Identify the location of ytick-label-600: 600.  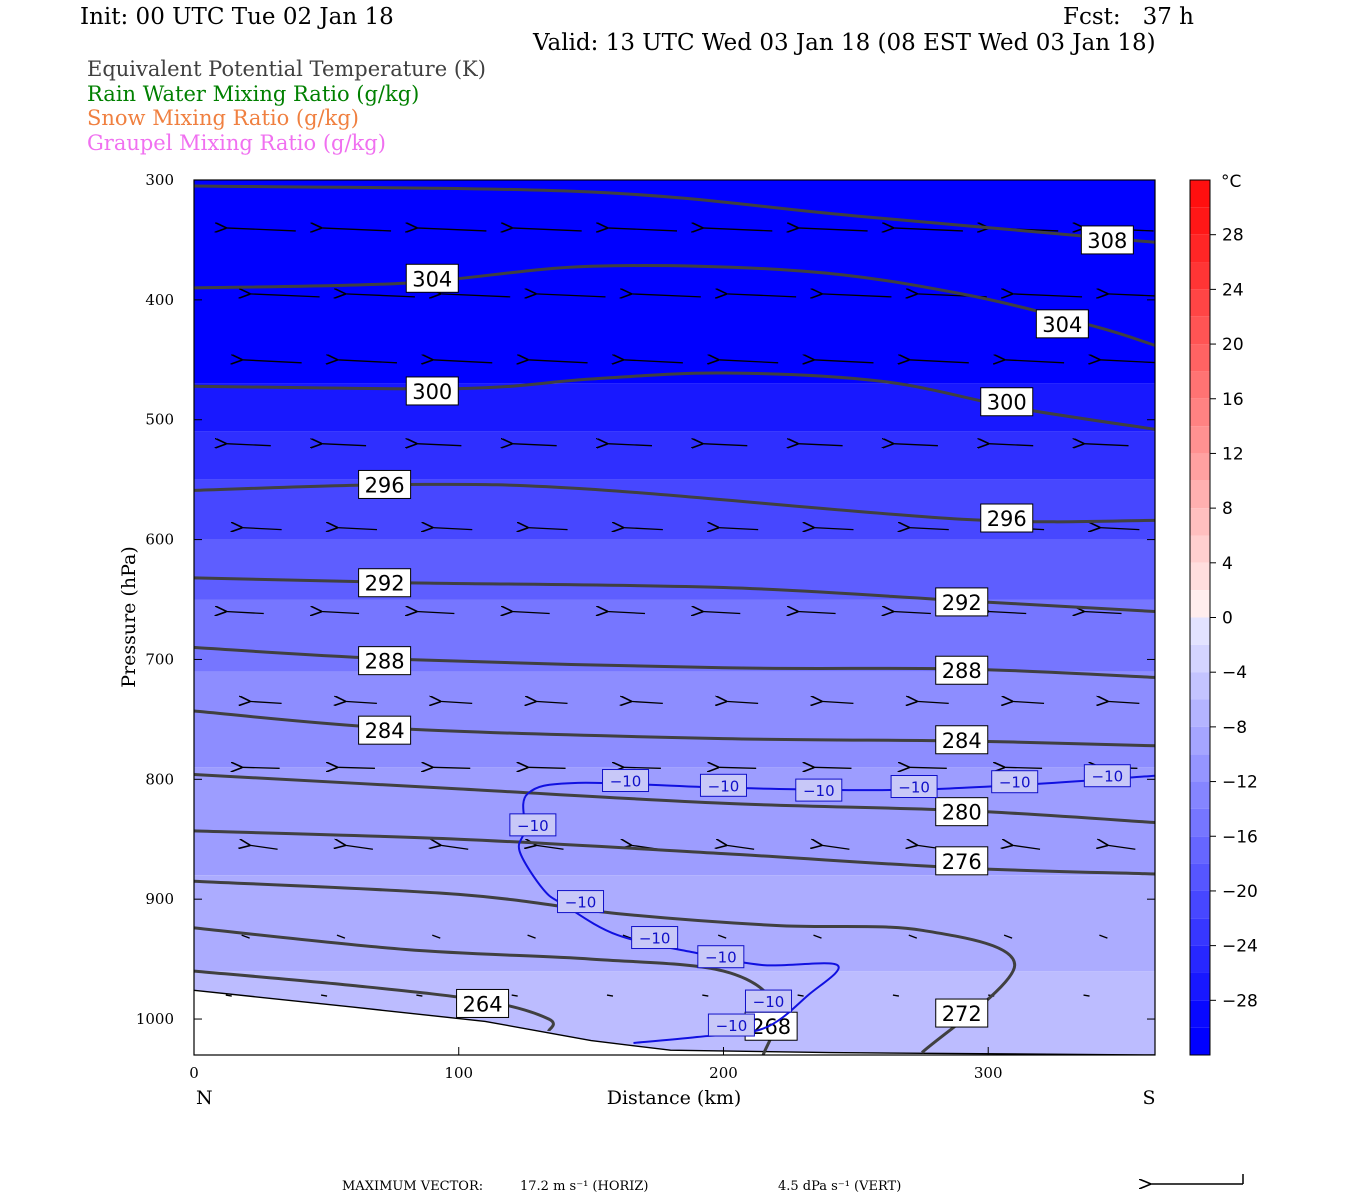
(159, 540).